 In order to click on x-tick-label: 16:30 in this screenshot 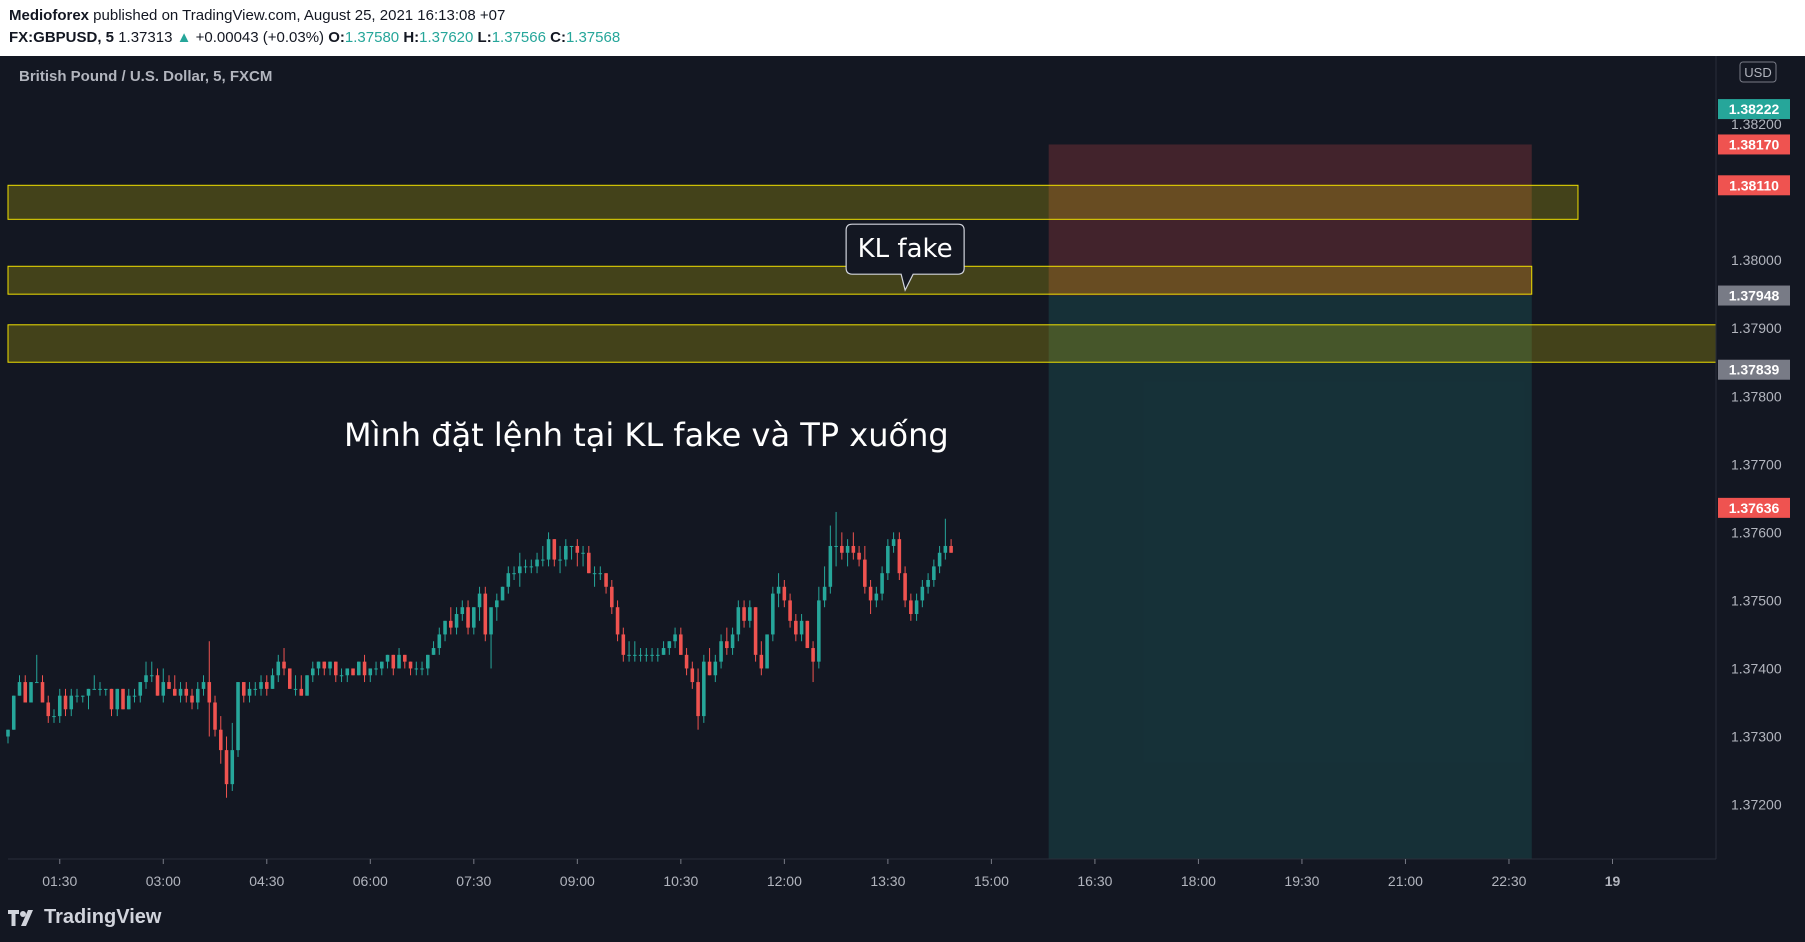, I will do `click(1094, 881)`.